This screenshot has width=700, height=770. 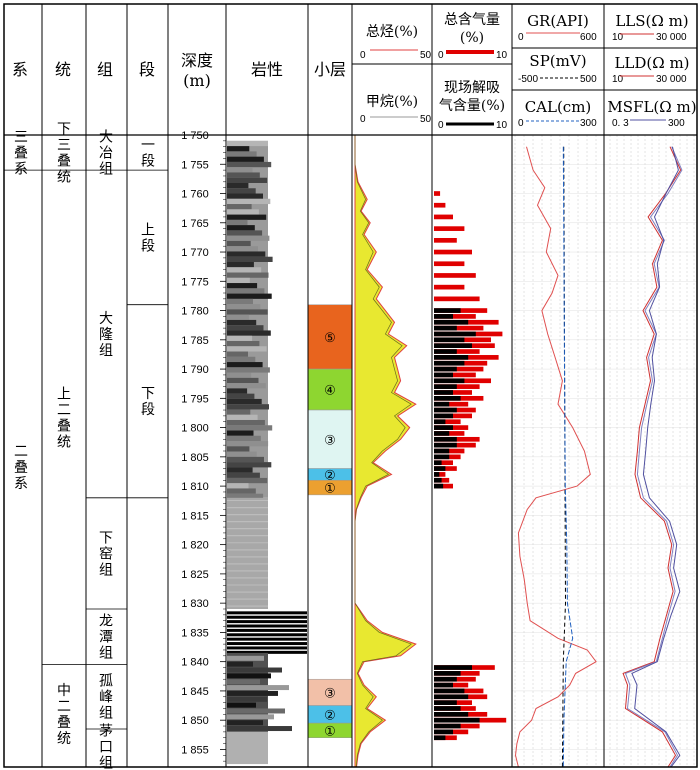 What do you see at coordinates (195, 224) in the screenshot?
I see `depth-tick-label: 1 765` at bounding box center [195, 224].